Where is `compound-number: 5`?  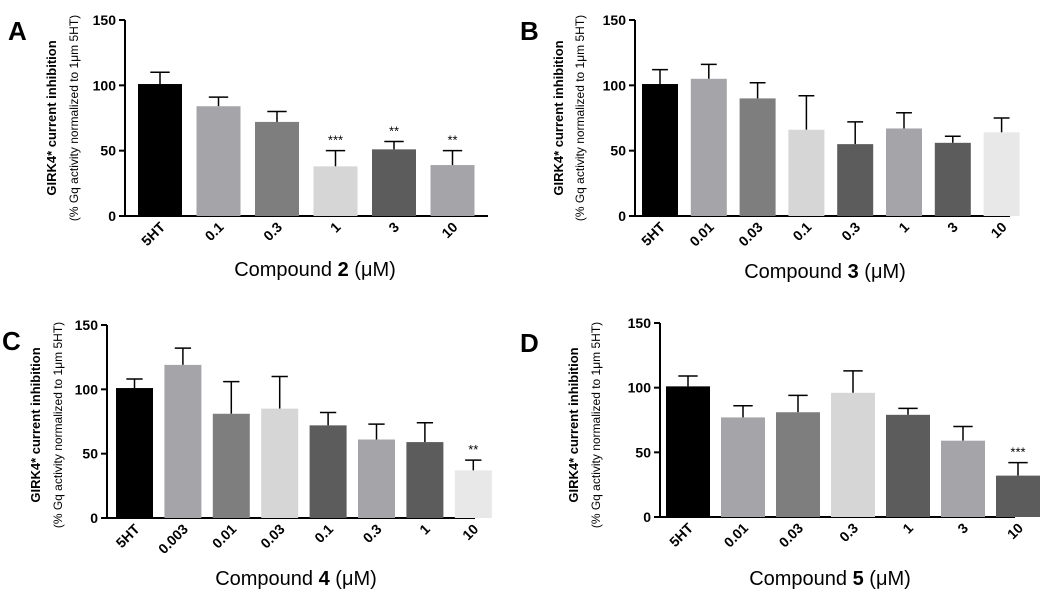
compound-number: 5 is located at coordinates (858, 579).